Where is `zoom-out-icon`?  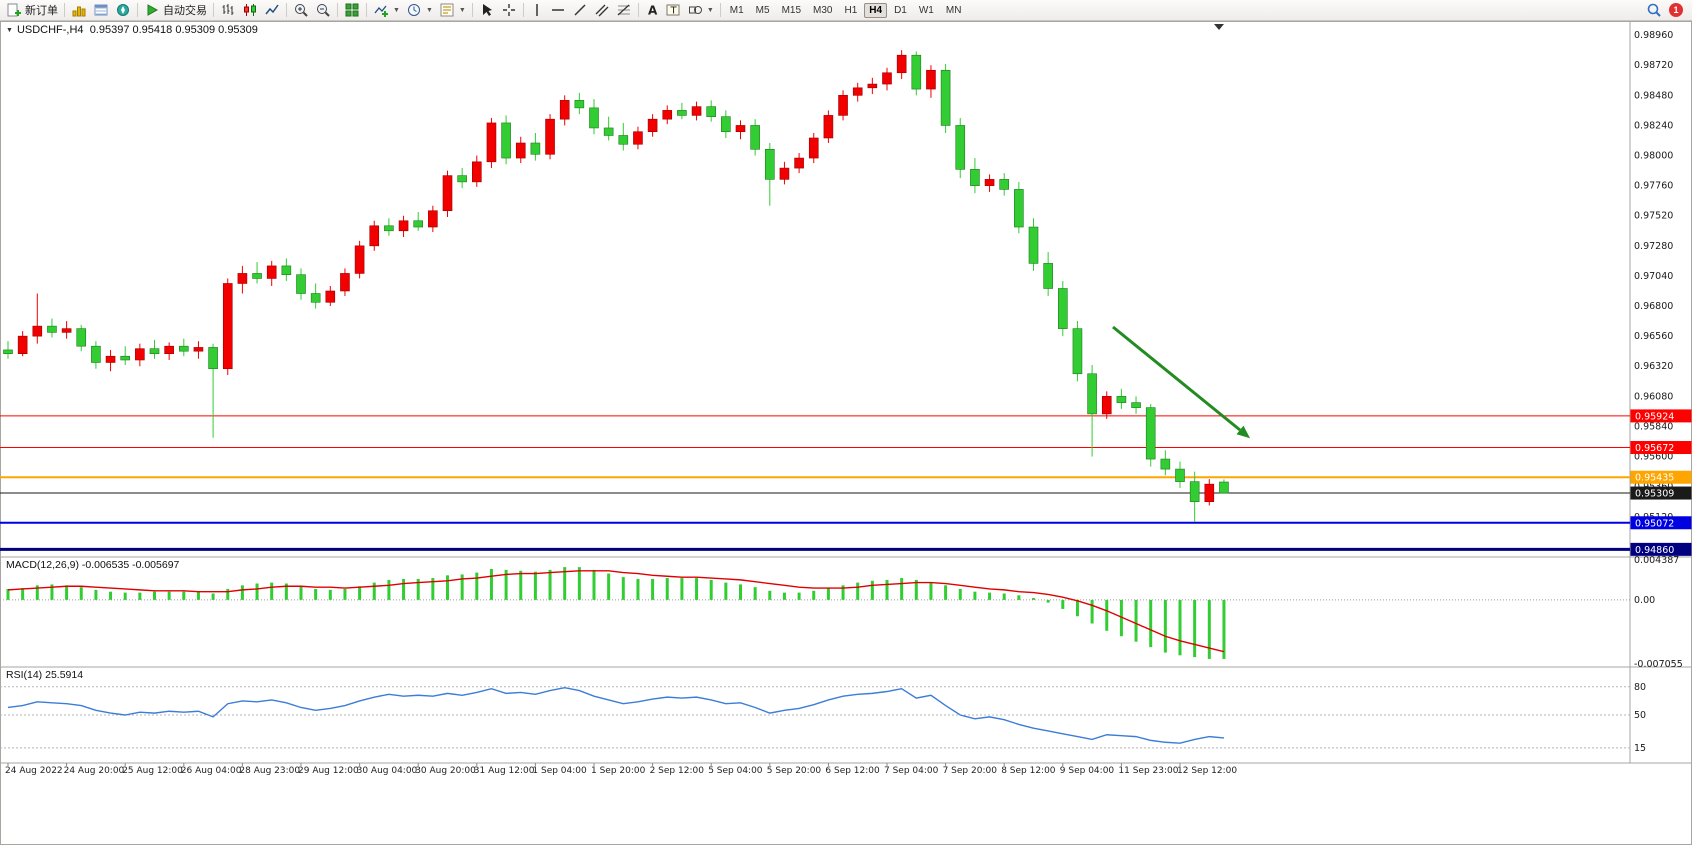 zoom-out-icon is located at coordinates (323, 10).